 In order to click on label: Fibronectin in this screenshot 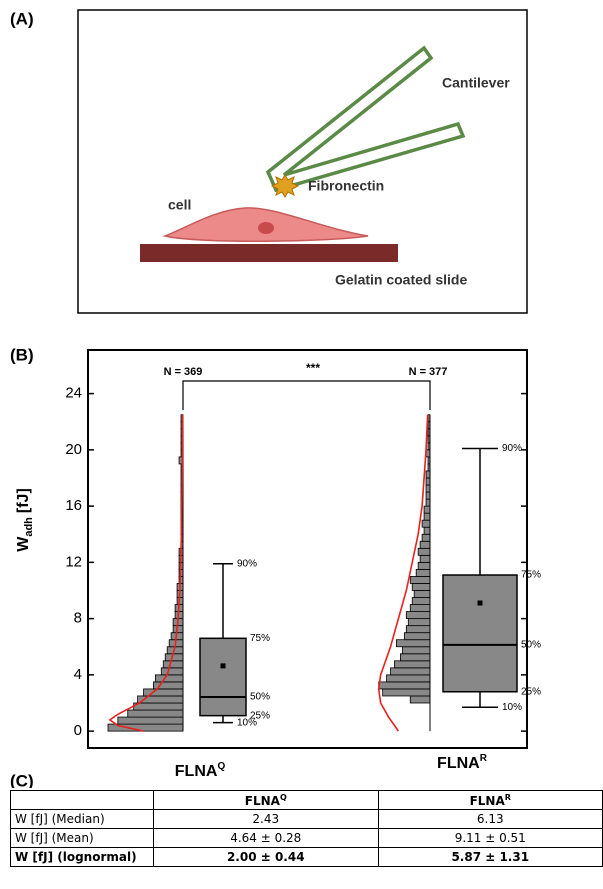, I will do `click(346, 186)`.